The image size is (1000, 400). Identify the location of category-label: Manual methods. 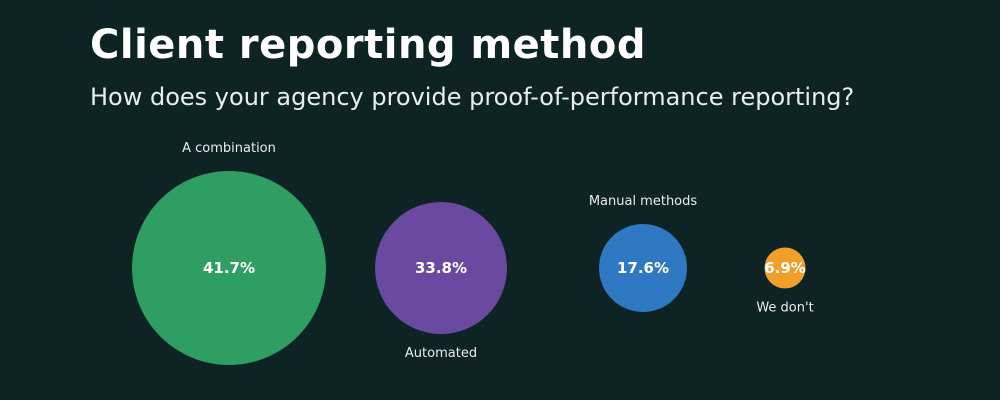
(643, 201).